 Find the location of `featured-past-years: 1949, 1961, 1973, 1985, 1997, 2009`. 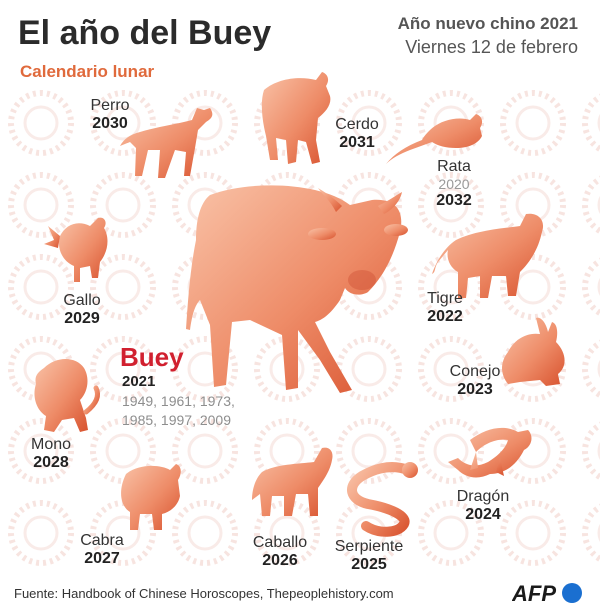

featured-past-years: 1949, 1961, 1973, 1985, 1997, 2009 is located at coordinates (178, 410).